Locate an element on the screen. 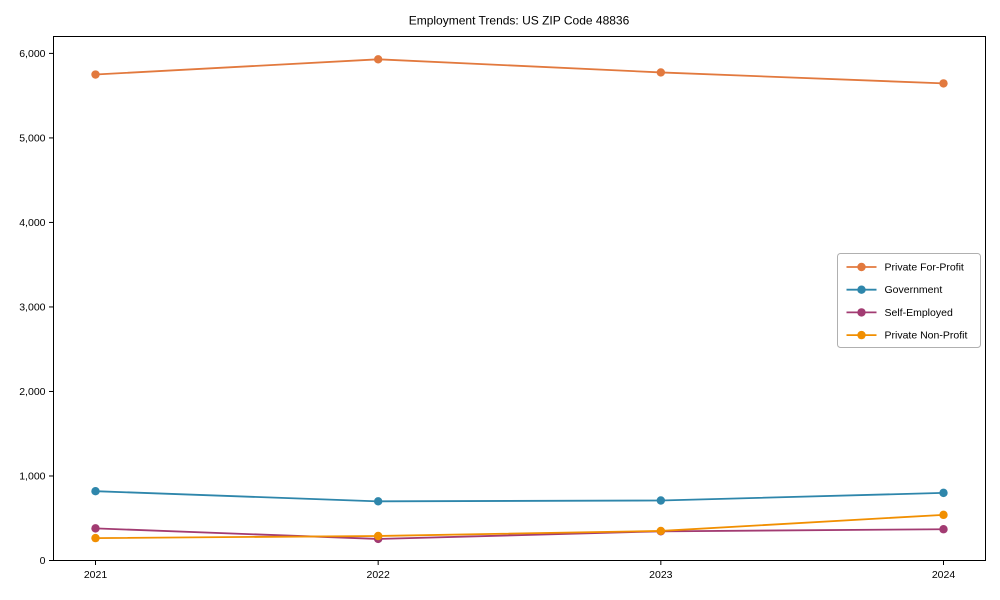 The image size is (1000, 600). line-government is located at coordinates (519, 496).